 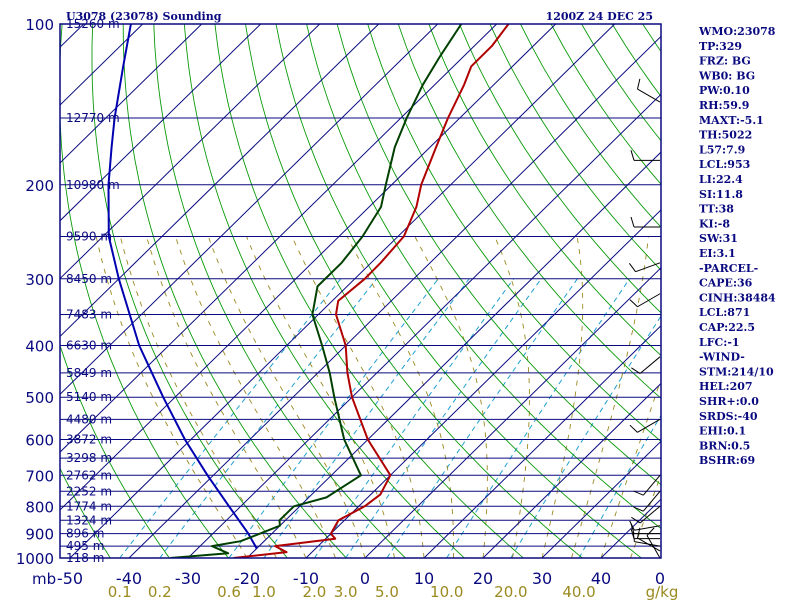 I want to click on sounding-index-item: STM:214/10, so click(x=736, y=371).